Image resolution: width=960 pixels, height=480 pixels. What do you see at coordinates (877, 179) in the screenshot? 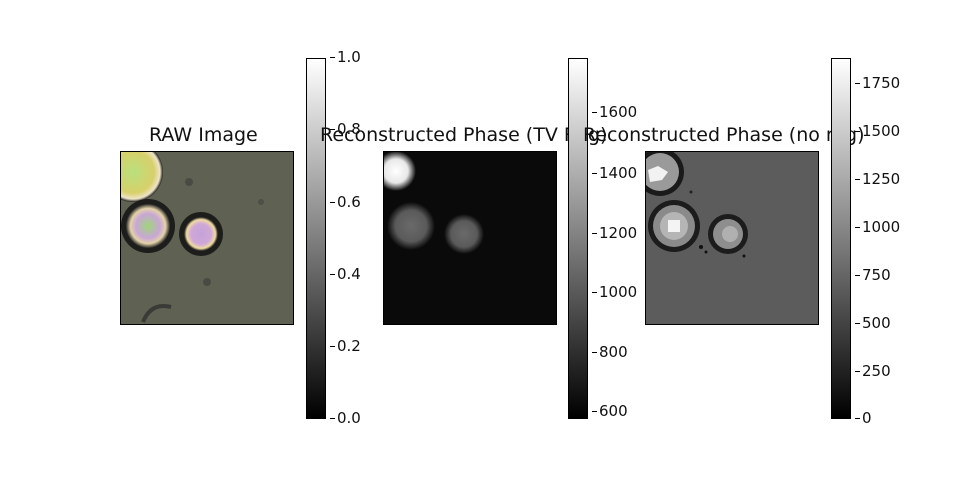
I see `tick-label: 1250` at bounding box center [877, 179].